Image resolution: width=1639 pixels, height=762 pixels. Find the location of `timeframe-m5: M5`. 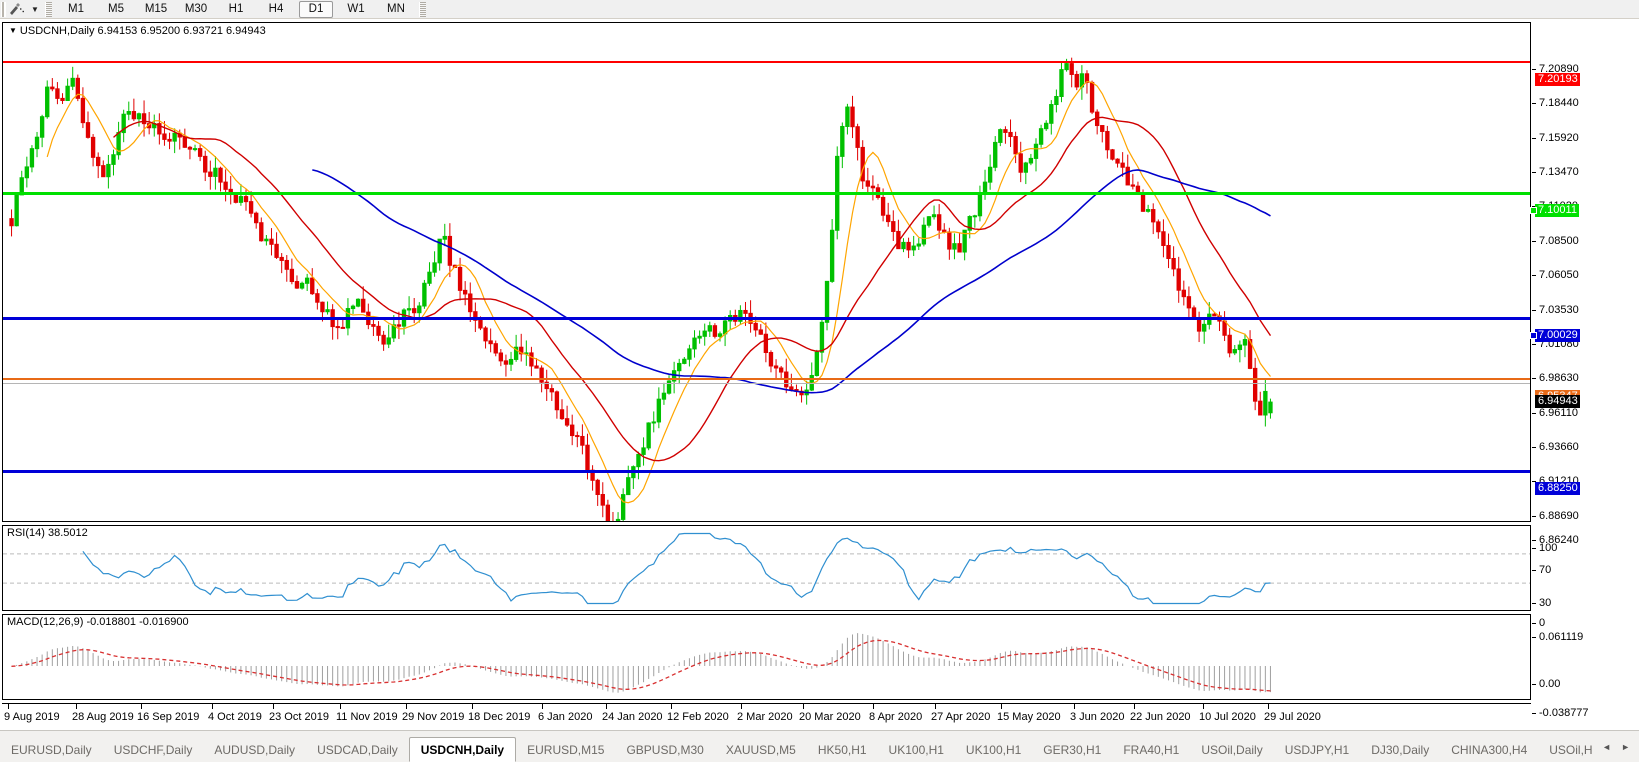

timeframe-m5: M5 is located at coordinates (116, 8).